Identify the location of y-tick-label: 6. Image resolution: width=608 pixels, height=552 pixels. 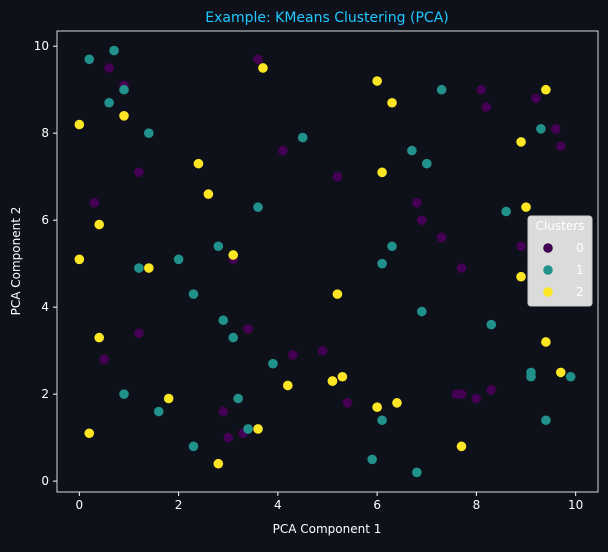
(45, 220).